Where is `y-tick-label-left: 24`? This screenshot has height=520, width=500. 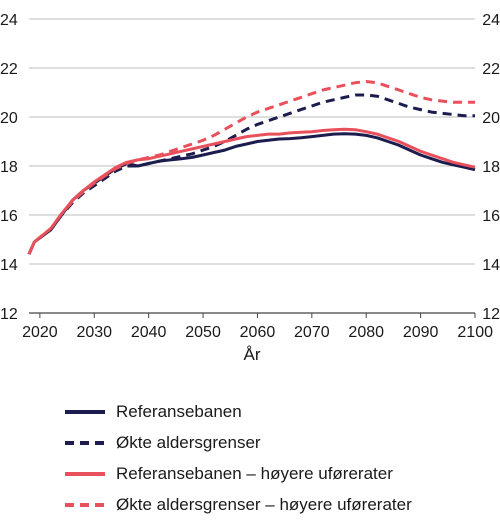 y-tick-label-left: 24 is located at coordinates (9, 20).